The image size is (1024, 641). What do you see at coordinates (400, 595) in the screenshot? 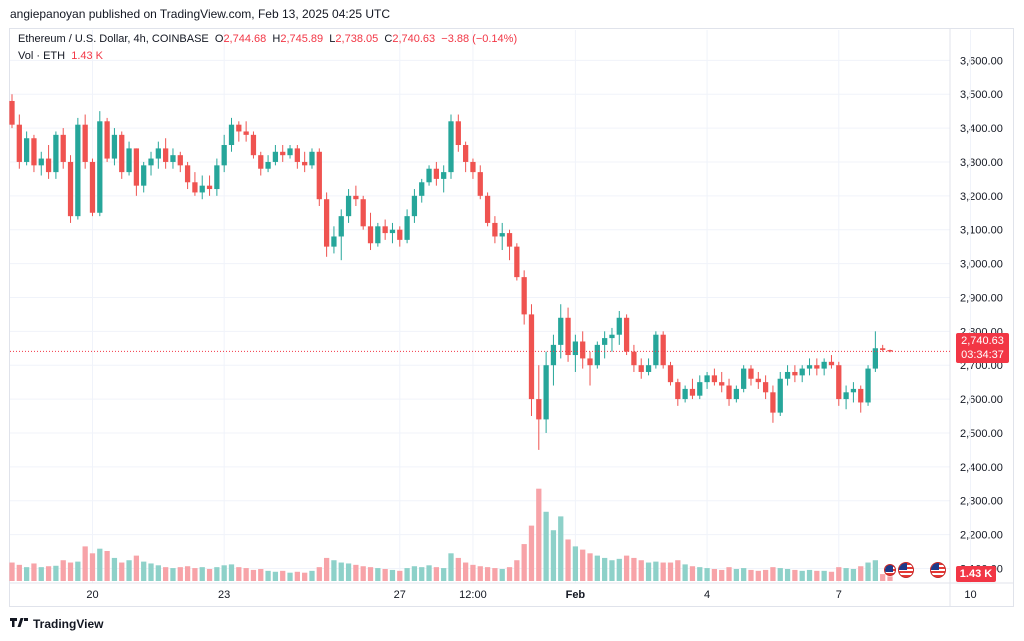
I see `x-tick-label: 27` at bounding box center [400, 595].